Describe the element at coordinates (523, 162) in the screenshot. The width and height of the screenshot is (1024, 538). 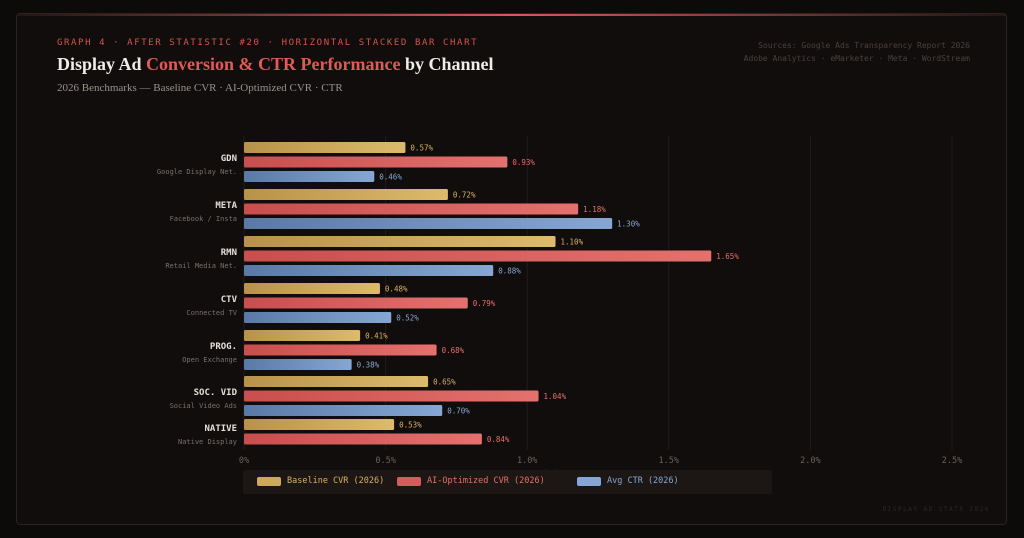
I see `ai-value-label: 0.93%` at that location.